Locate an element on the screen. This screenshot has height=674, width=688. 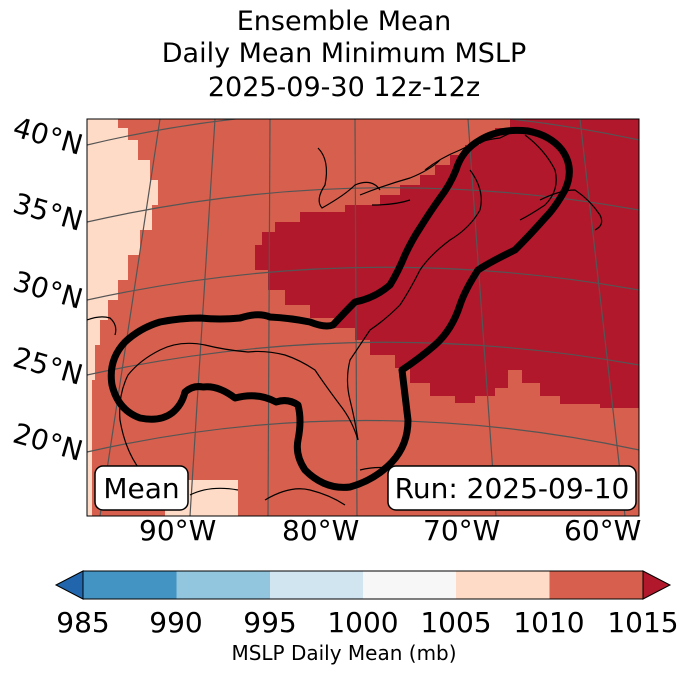
lon-label-90w: 90°W is located at coordinates (178, 530).